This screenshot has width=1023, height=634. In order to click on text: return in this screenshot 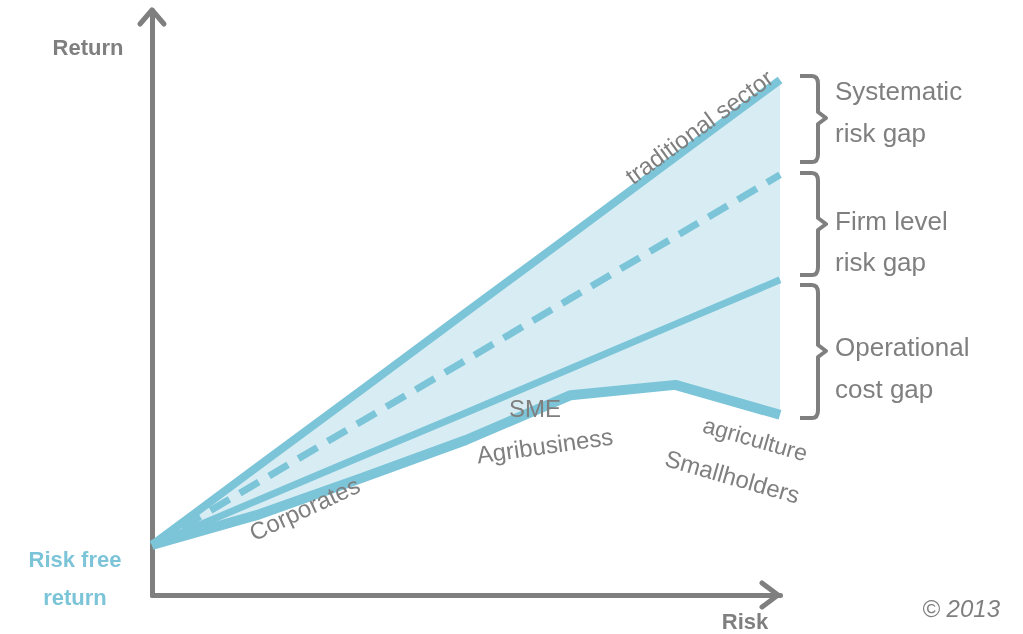, I will do `click(75, 597)`.